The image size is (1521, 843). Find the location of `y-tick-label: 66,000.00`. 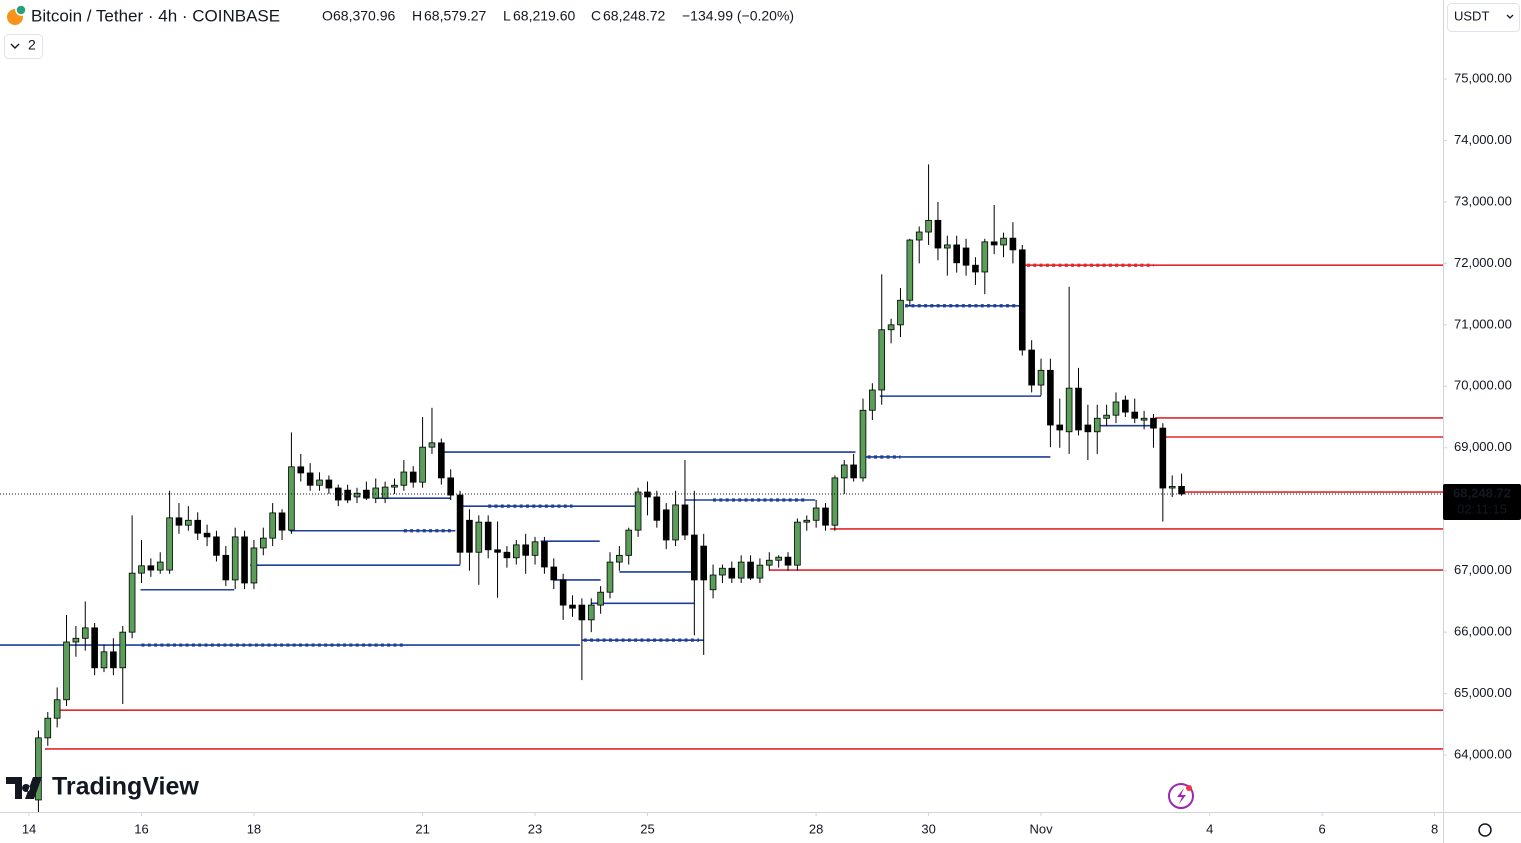

y-tick-label: 66,000.00 is located at coordinates (1483, 631).